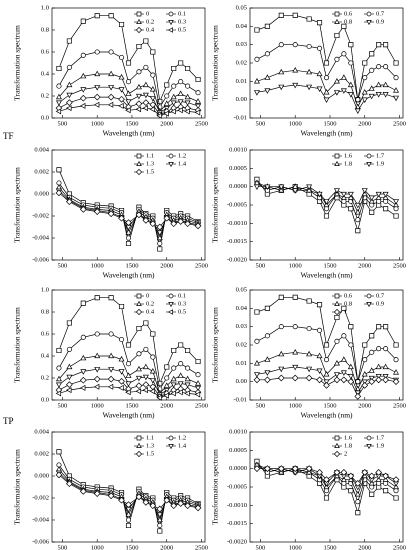  I want to click on x-axis-label: Wavelength (nm), so click(326, 133).